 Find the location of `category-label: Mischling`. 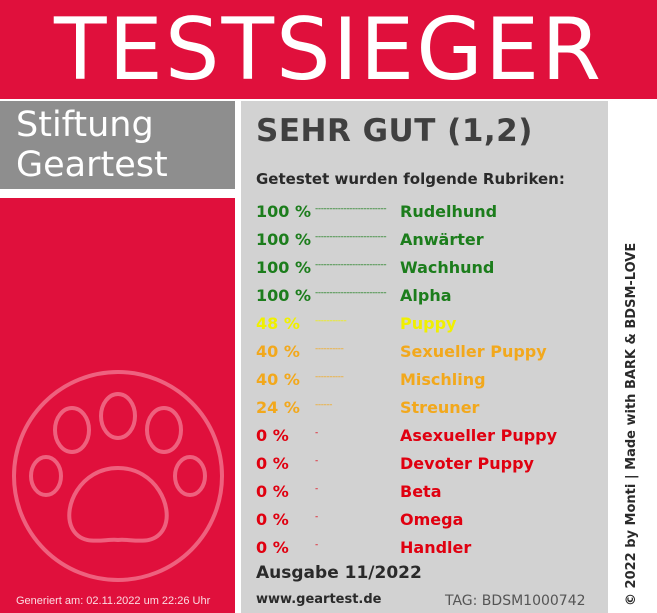

category-label: Mischling is located at coordinates (443, 379).